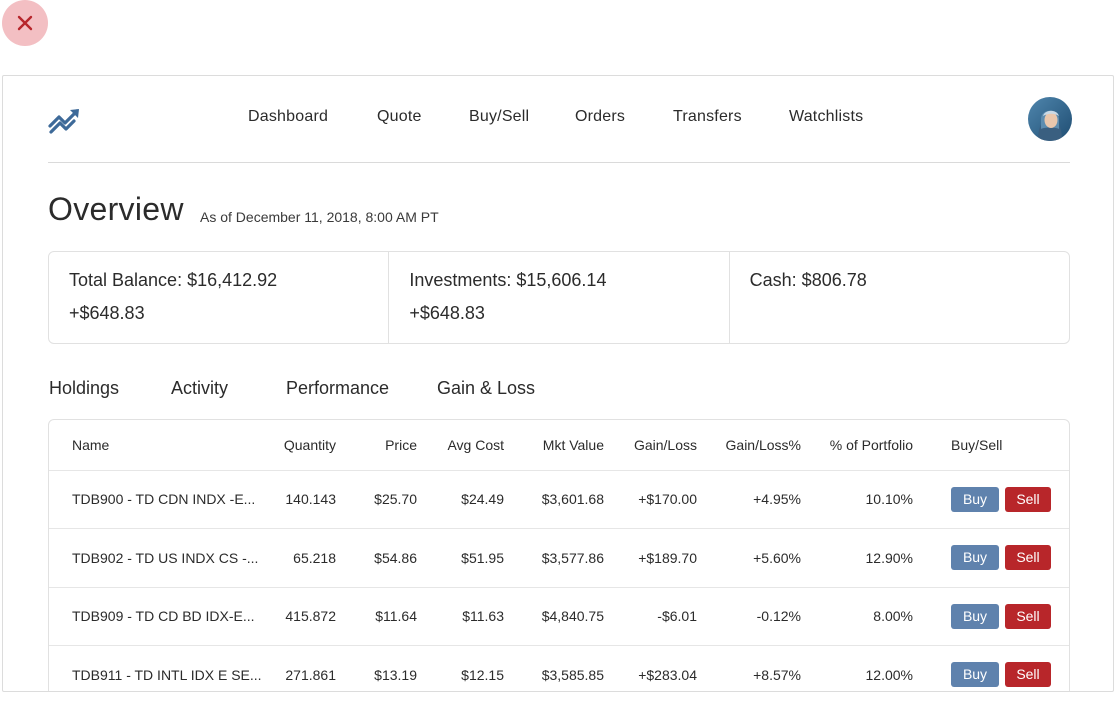  I want to click on holding-mkt-value: $3,601.68, so click(560, 499).